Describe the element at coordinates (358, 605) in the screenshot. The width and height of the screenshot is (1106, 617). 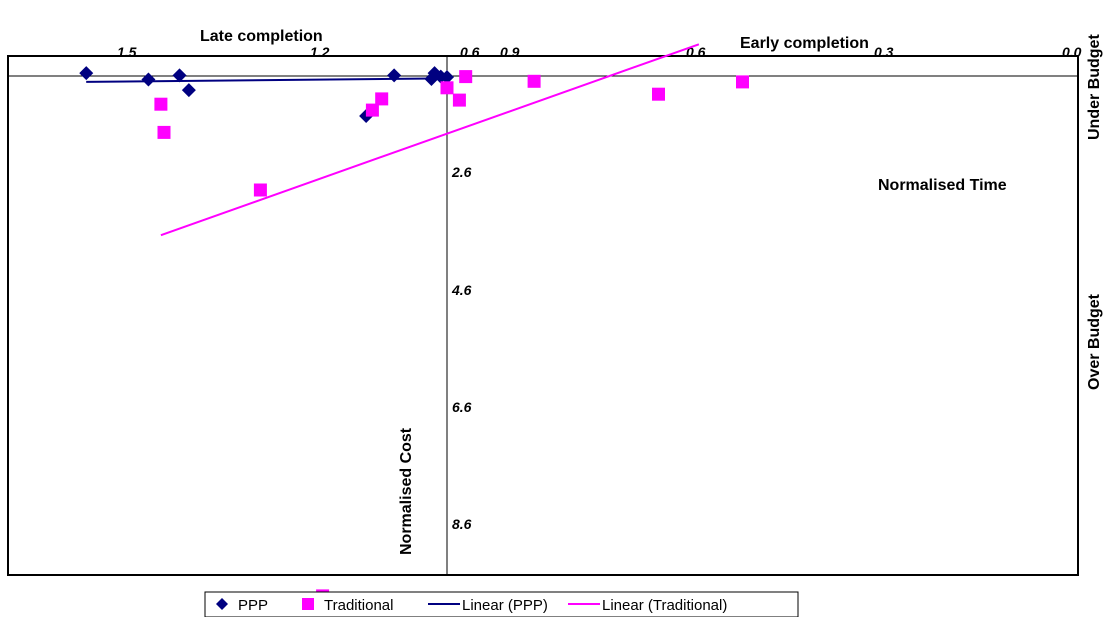
I see `legend-label-traditional: Traditional` at that location.